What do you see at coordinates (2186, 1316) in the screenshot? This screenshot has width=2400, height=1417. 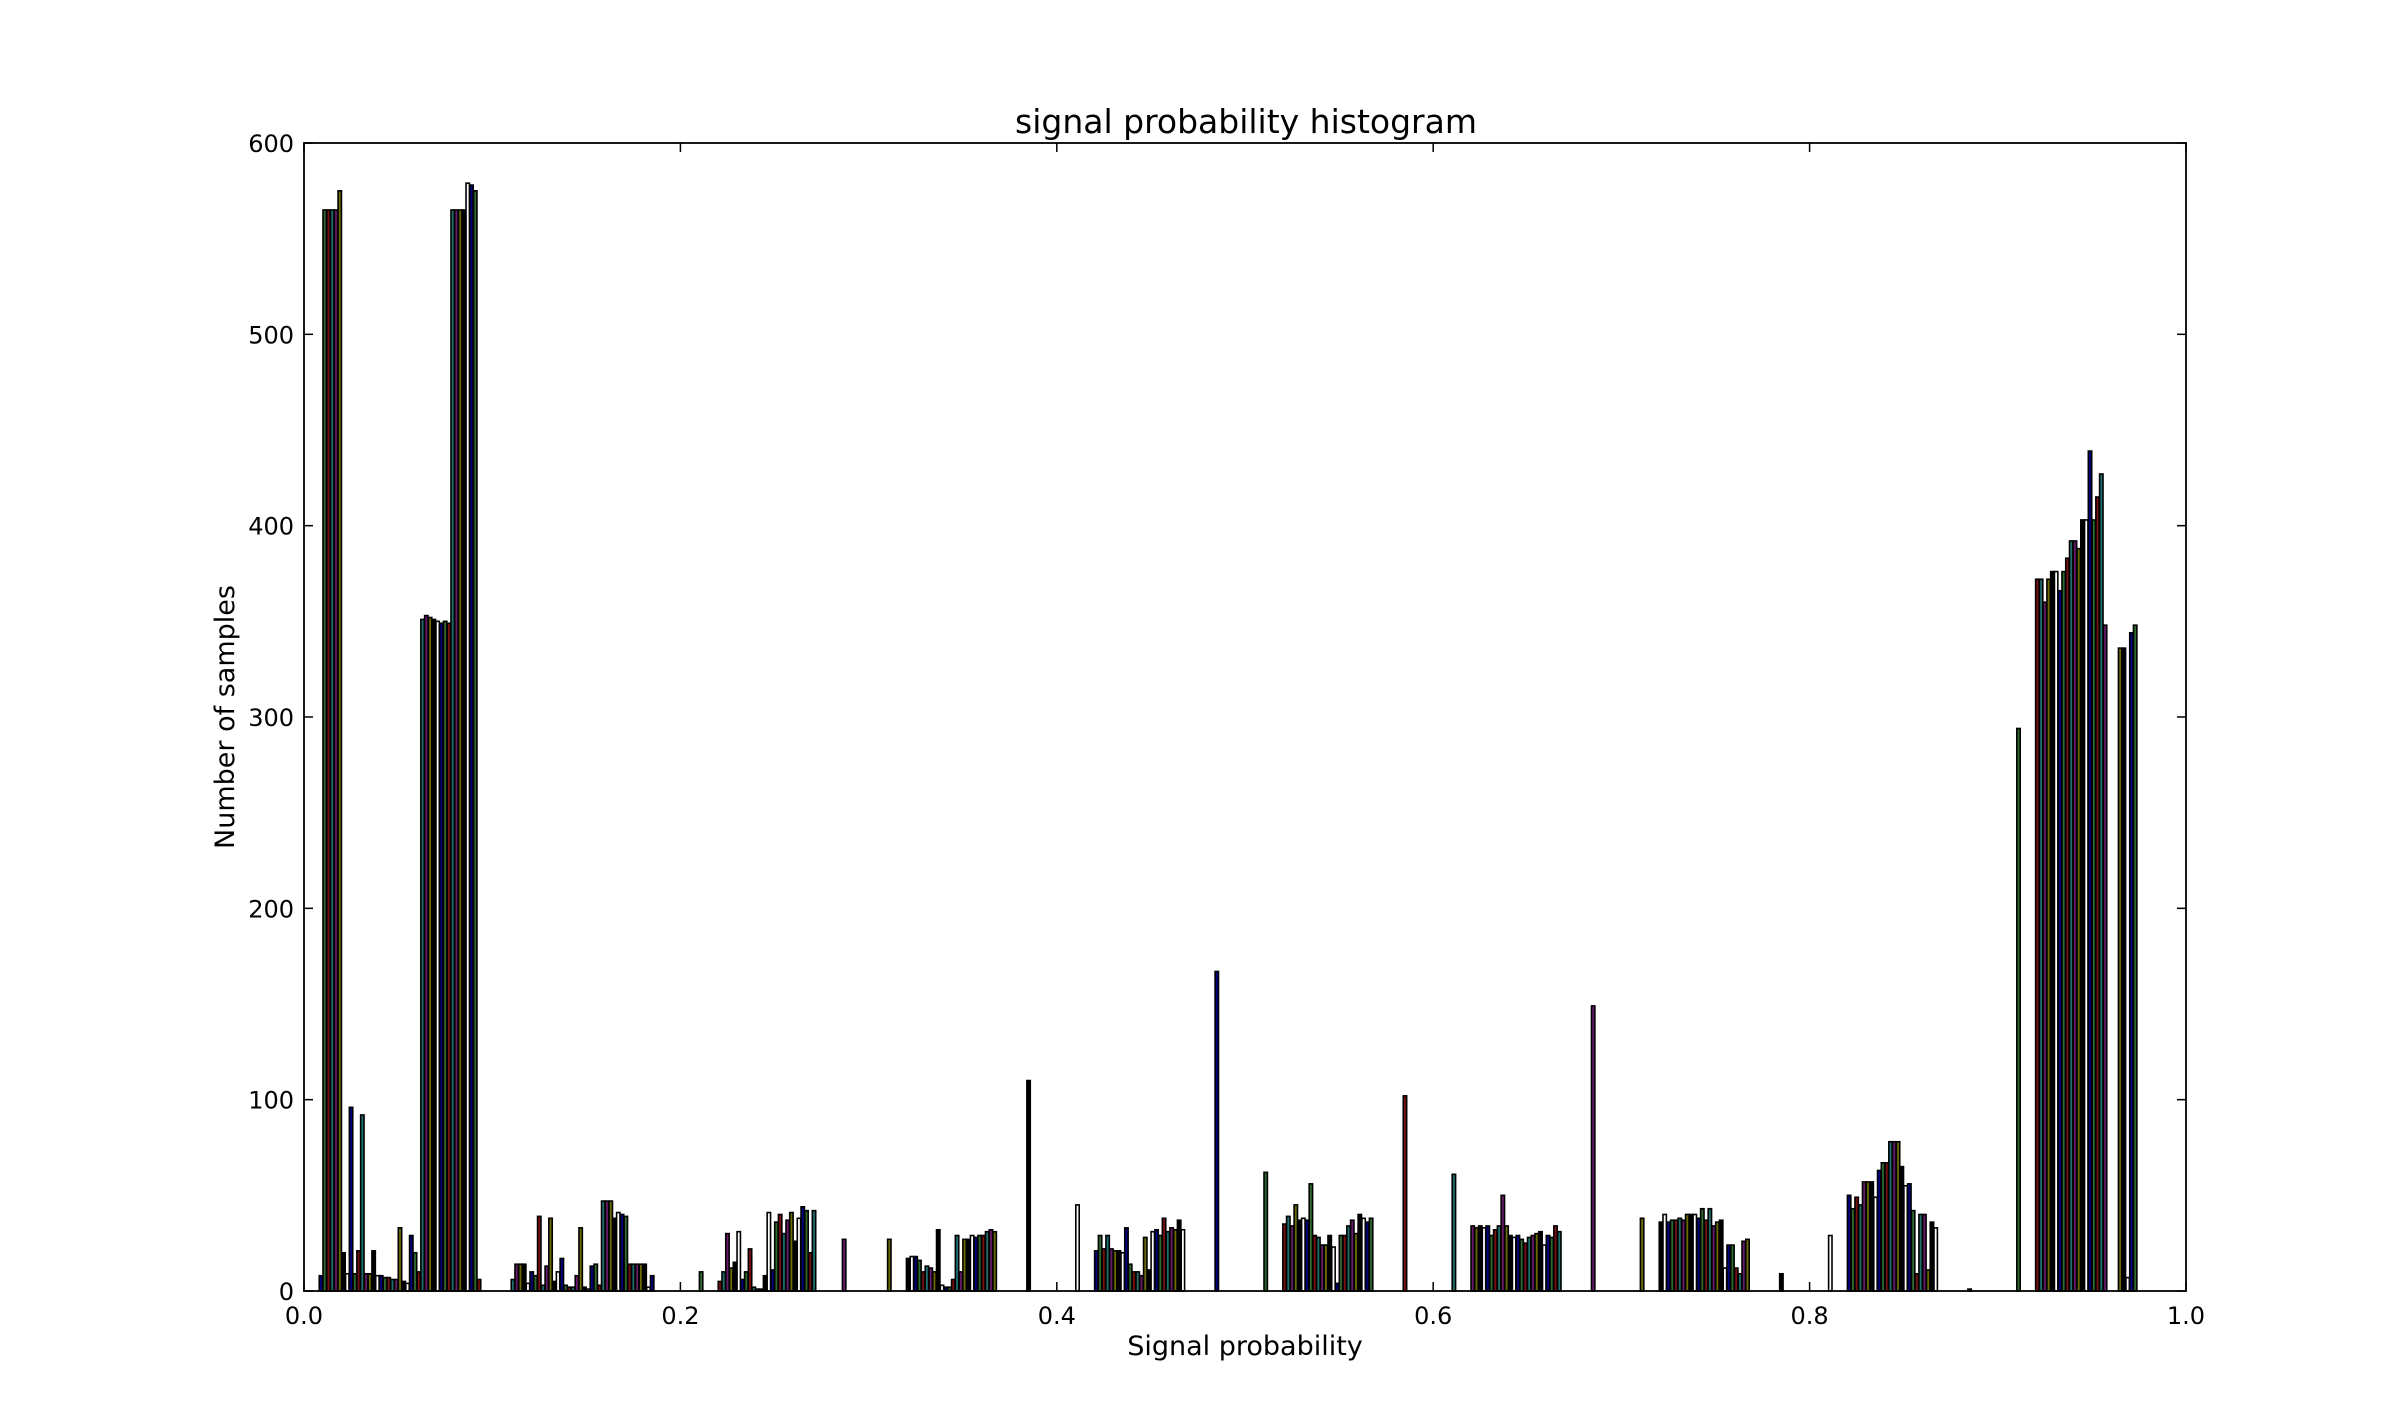 I see `x-tick-label: 1.0` at bounding box center [2186, 1316].